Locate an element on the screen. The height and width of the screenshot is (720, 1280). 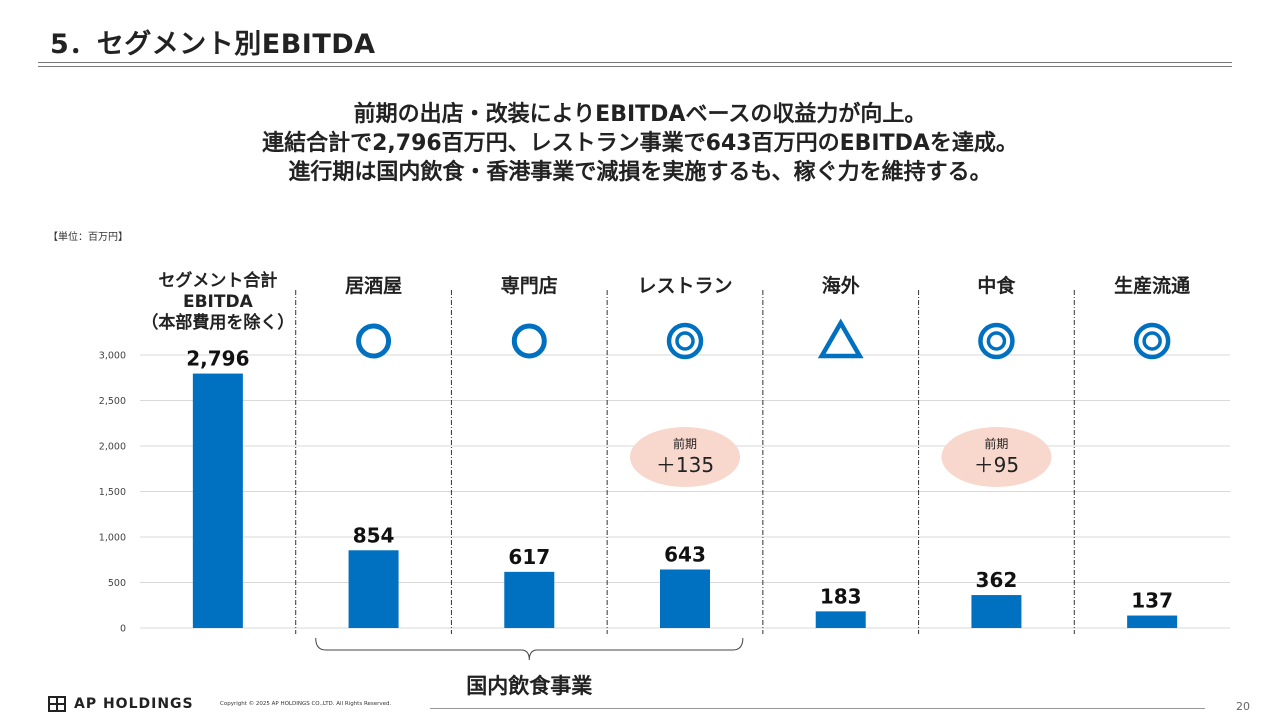
y-tick-label: 0 is located at coordinates (123, 629).